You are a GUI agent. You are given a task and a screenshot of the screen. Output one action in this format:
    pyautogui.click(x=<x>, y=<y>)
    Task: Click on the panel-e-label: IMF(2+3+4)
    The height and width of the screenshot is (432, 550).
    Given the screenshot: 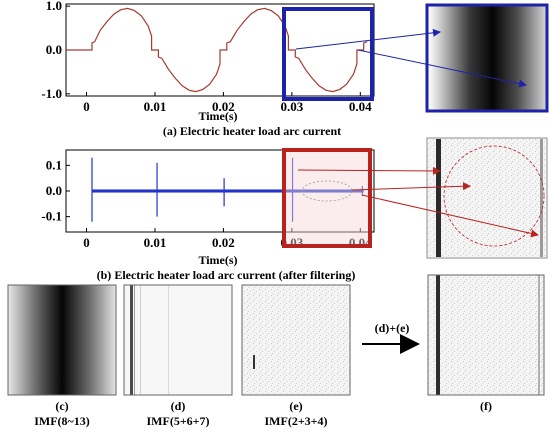 What is the action you would take?
    pyautogui.click(x=296, y=421)
    